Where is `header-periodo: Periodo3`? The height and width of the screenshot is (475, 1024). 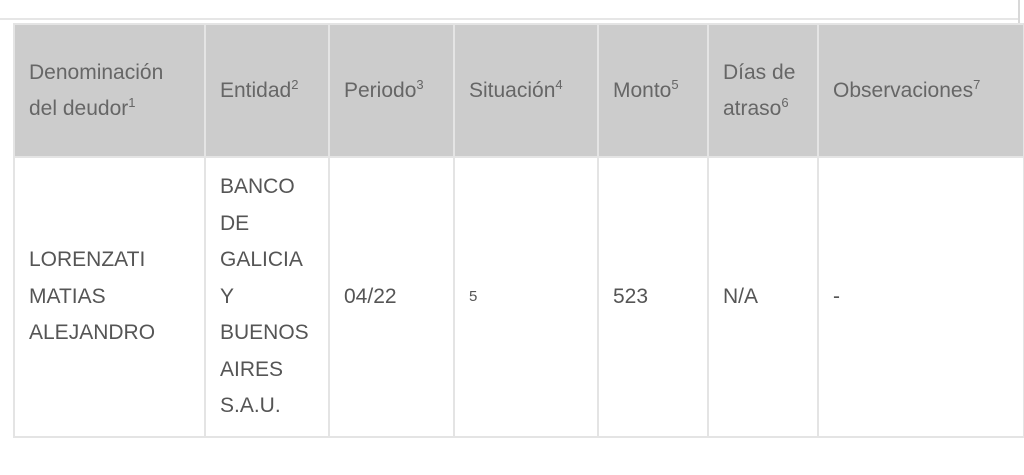 header-periodo: Periodo3 is located at coordinates (391, 90).